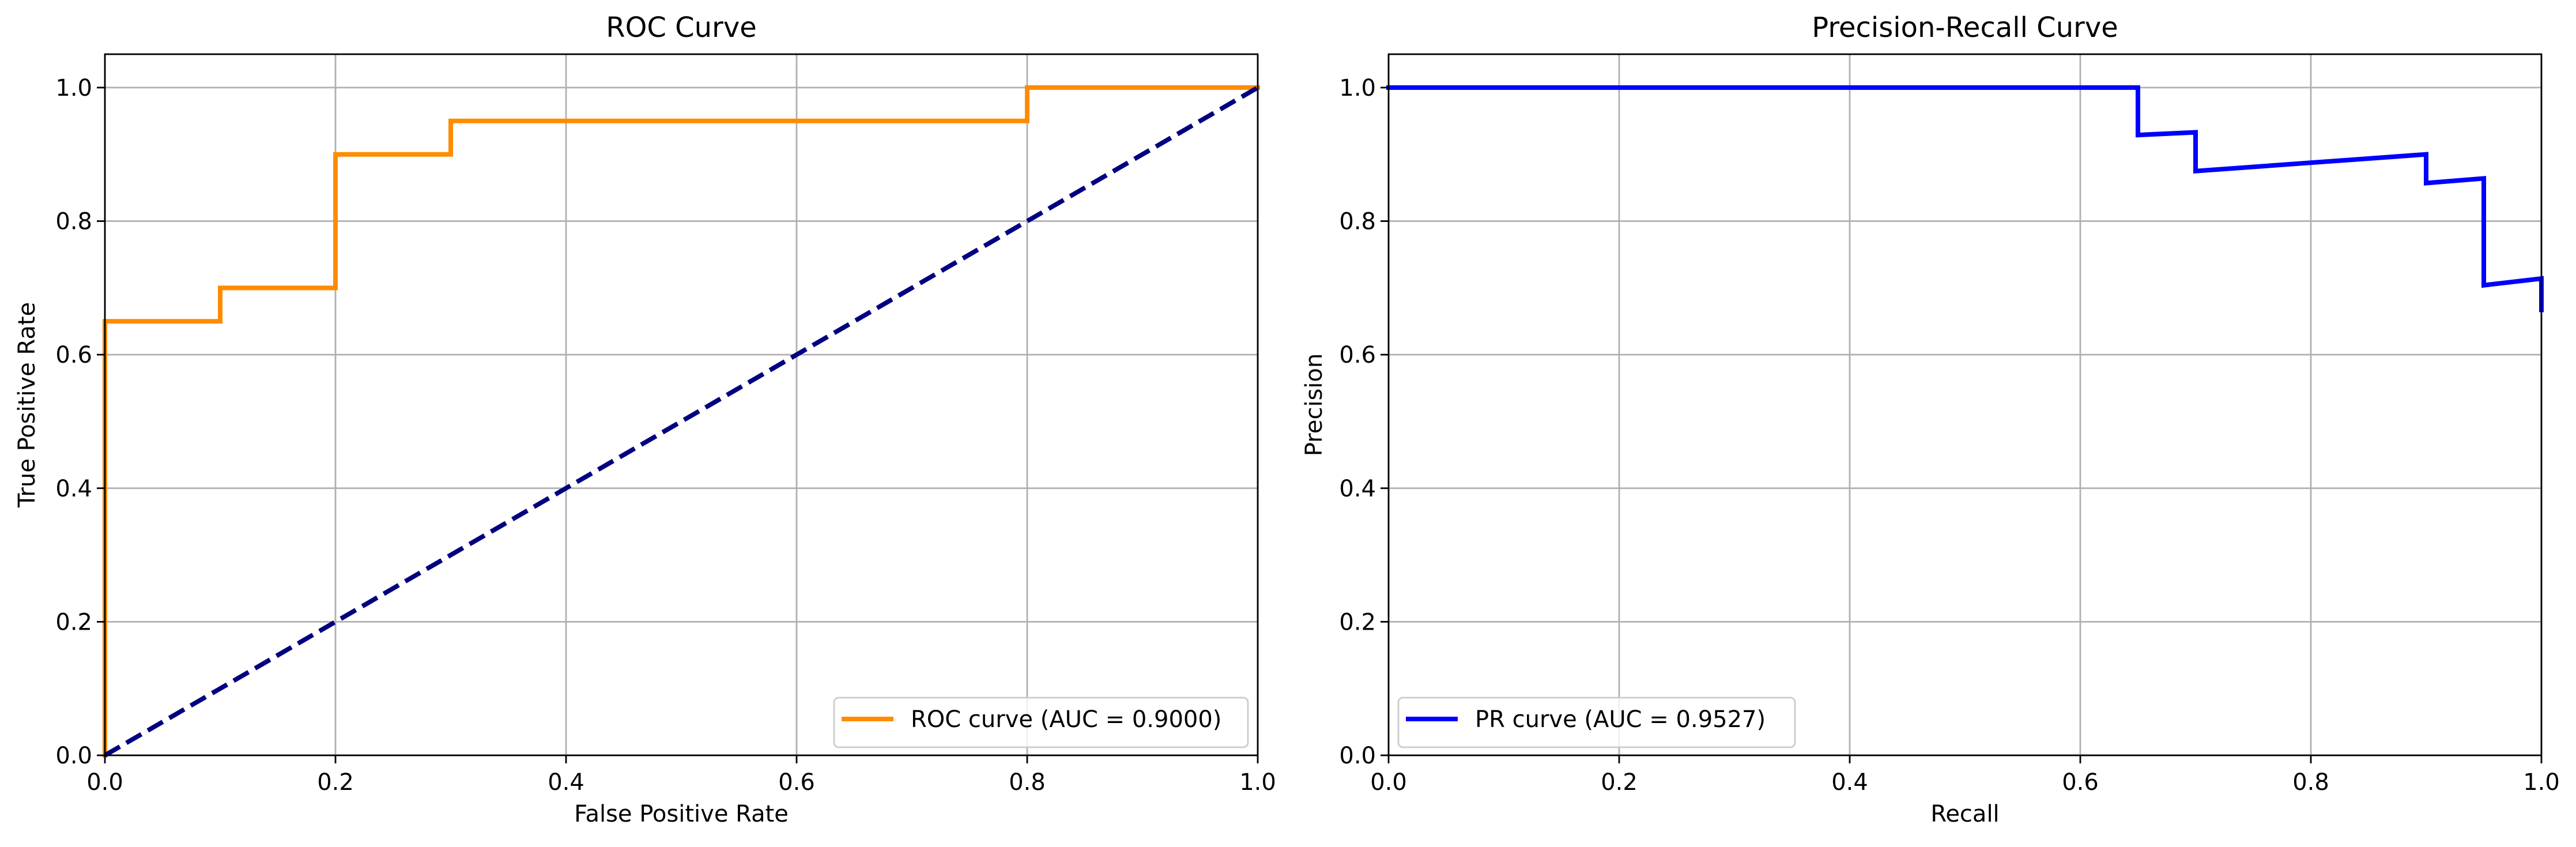 The image size is (2576, 847). I want to click on pr-x-axis-label: Recall, so click(1964, 814).